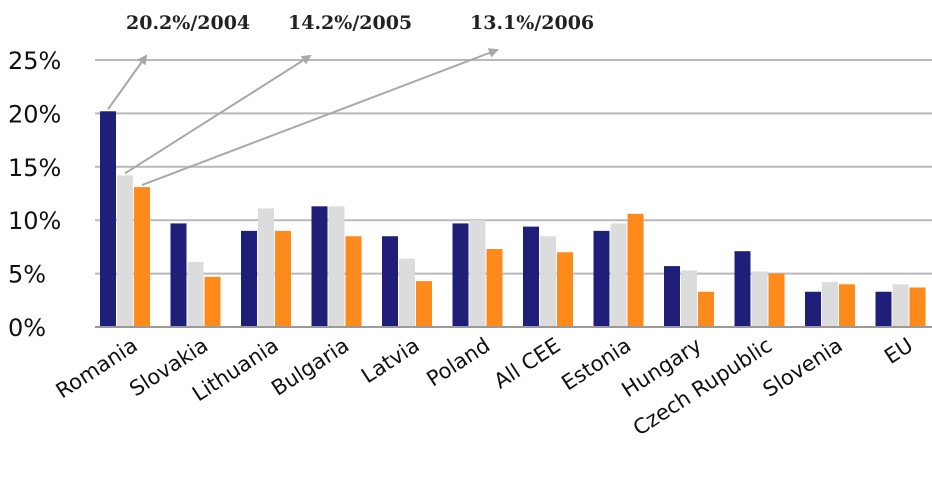 The image size is (932, 497). Describe the element at coordinates (34, 168) in the screenshot. I see `y-tick-label: 15%` at that location.